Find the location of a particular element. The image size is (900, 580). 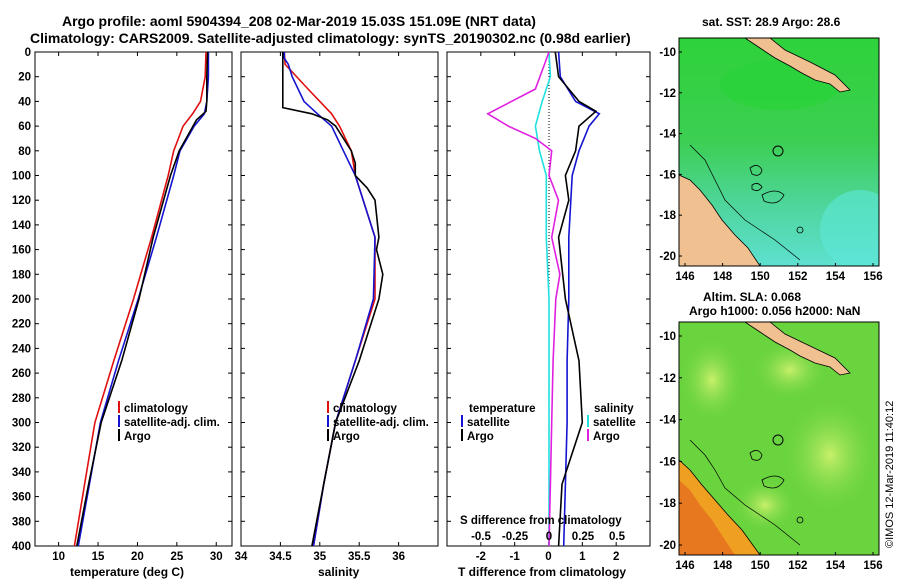

depth-tick-label: 180 is located at coordinates (21, 275).